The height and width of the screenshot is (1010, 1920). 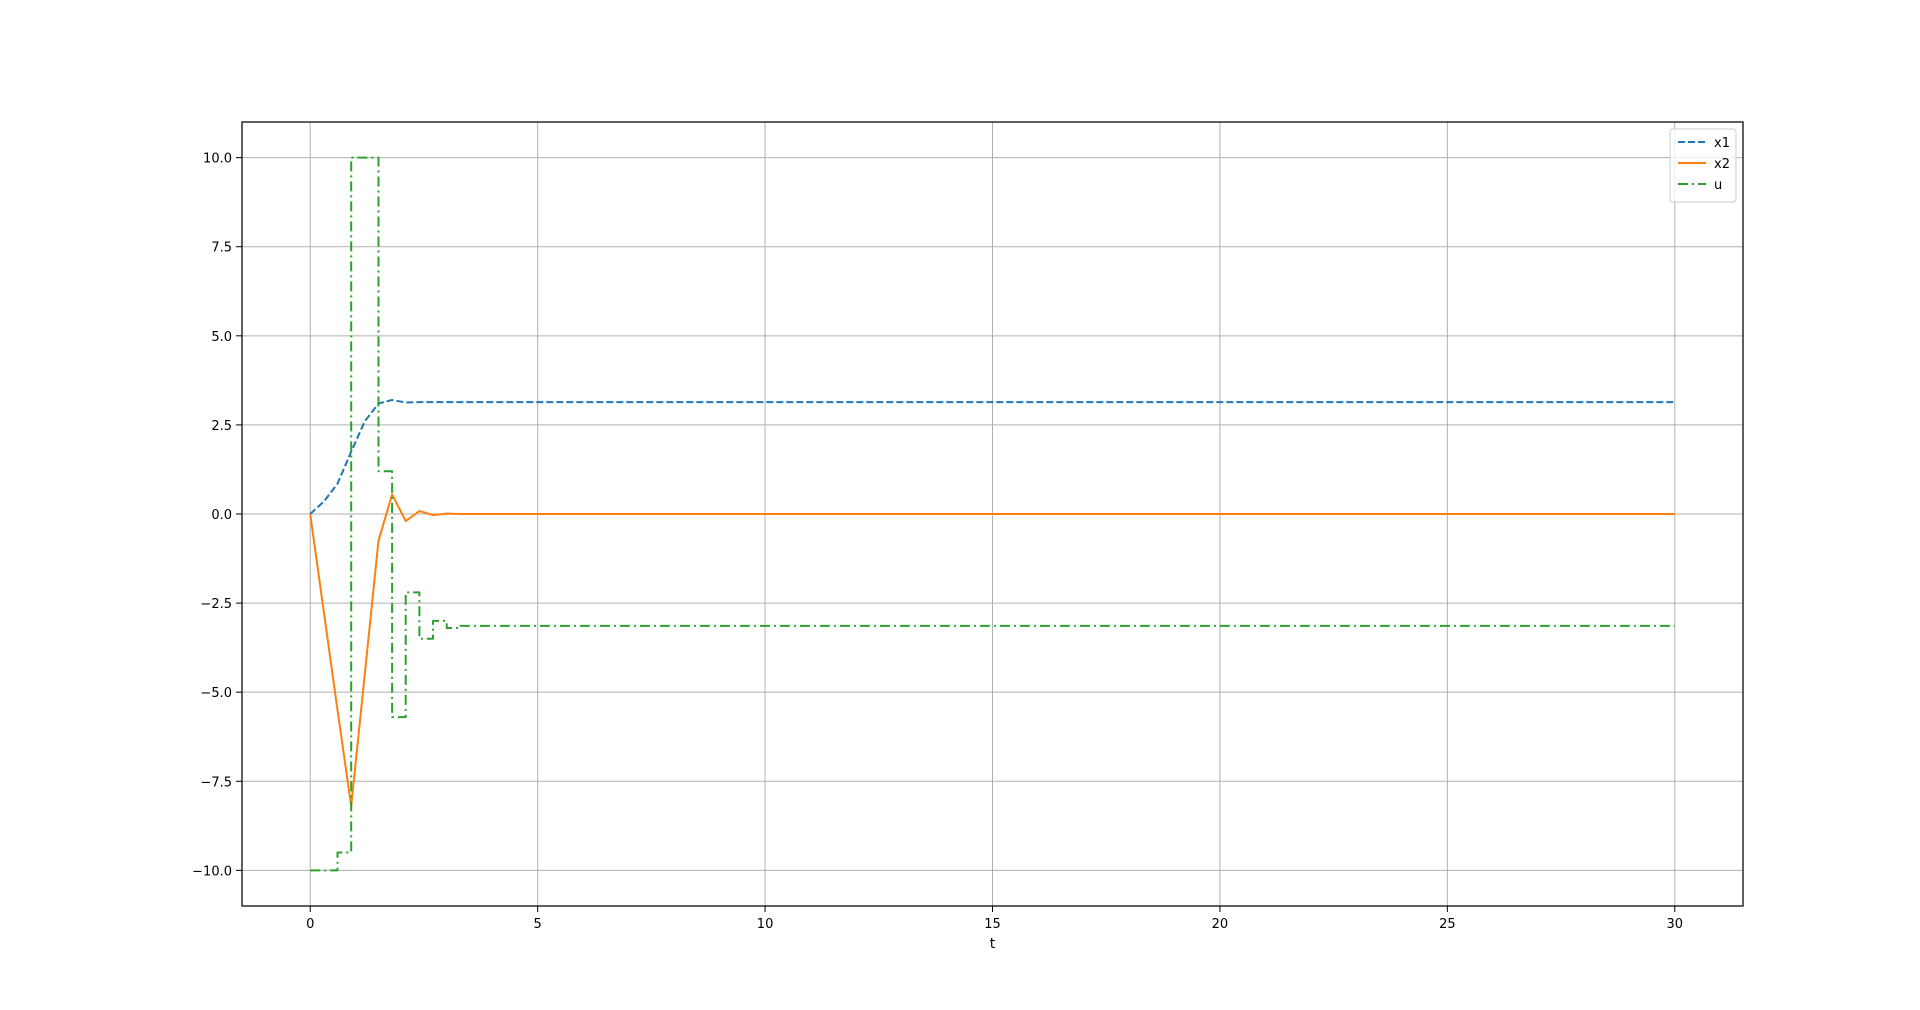 What do you see at coordinates (1703, 165) in the screenshot?
I see `legend: x1 x2 u` at bounding box center [1703, 165].